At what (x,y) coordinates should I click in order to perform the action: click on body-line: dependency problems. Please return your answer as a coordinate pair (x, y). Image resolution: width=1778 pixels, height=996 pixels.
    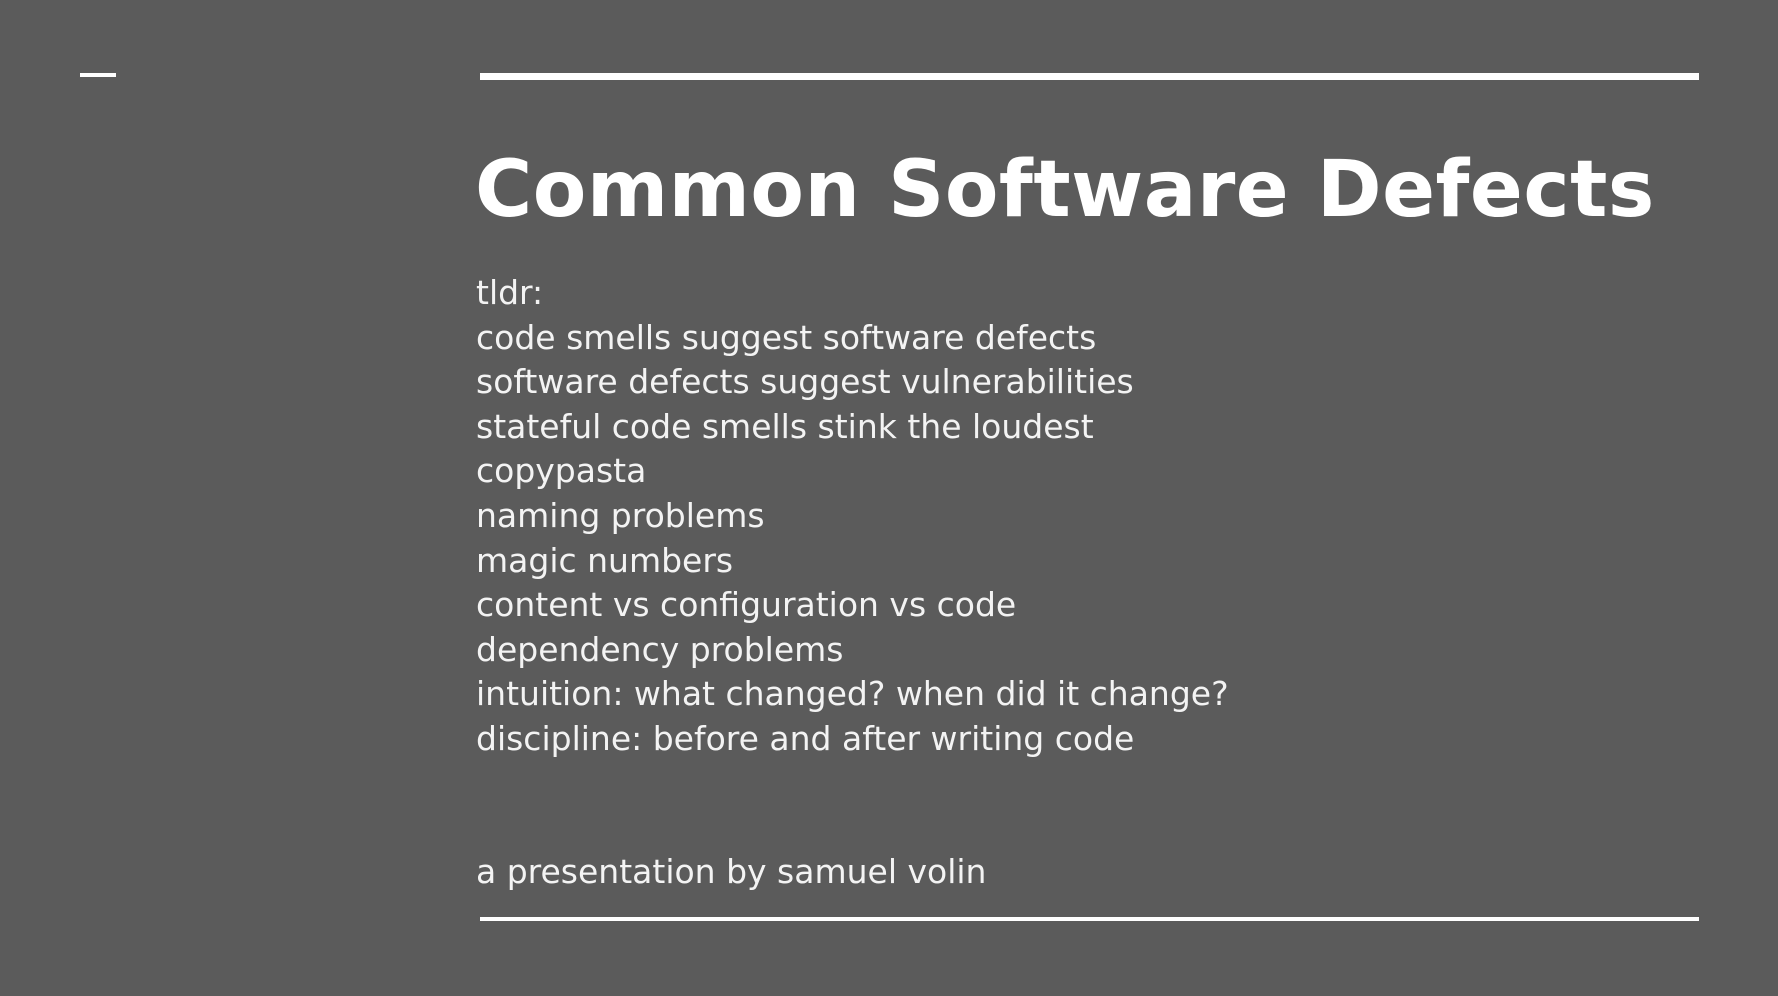
    Looking at the image, I should click on (660, 649).